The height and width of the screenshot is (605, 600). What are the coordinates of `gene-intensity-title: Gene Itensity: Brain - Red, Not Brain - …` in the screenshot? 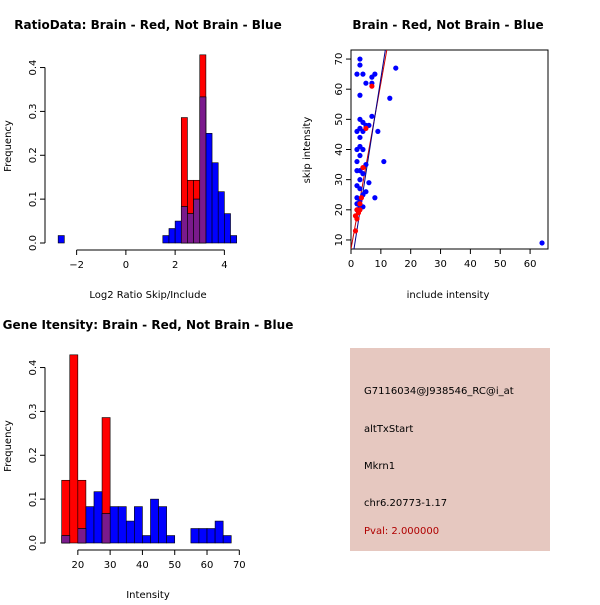 It's located at (148, 325).